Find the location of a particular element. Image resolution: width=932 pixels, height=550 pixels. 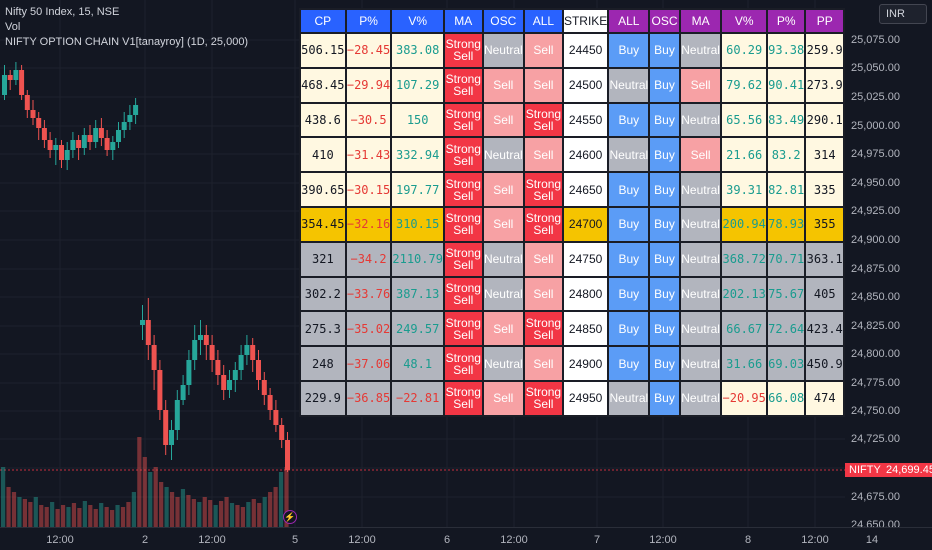

header-put-price-change: P% is located at coordinates (786, 21).